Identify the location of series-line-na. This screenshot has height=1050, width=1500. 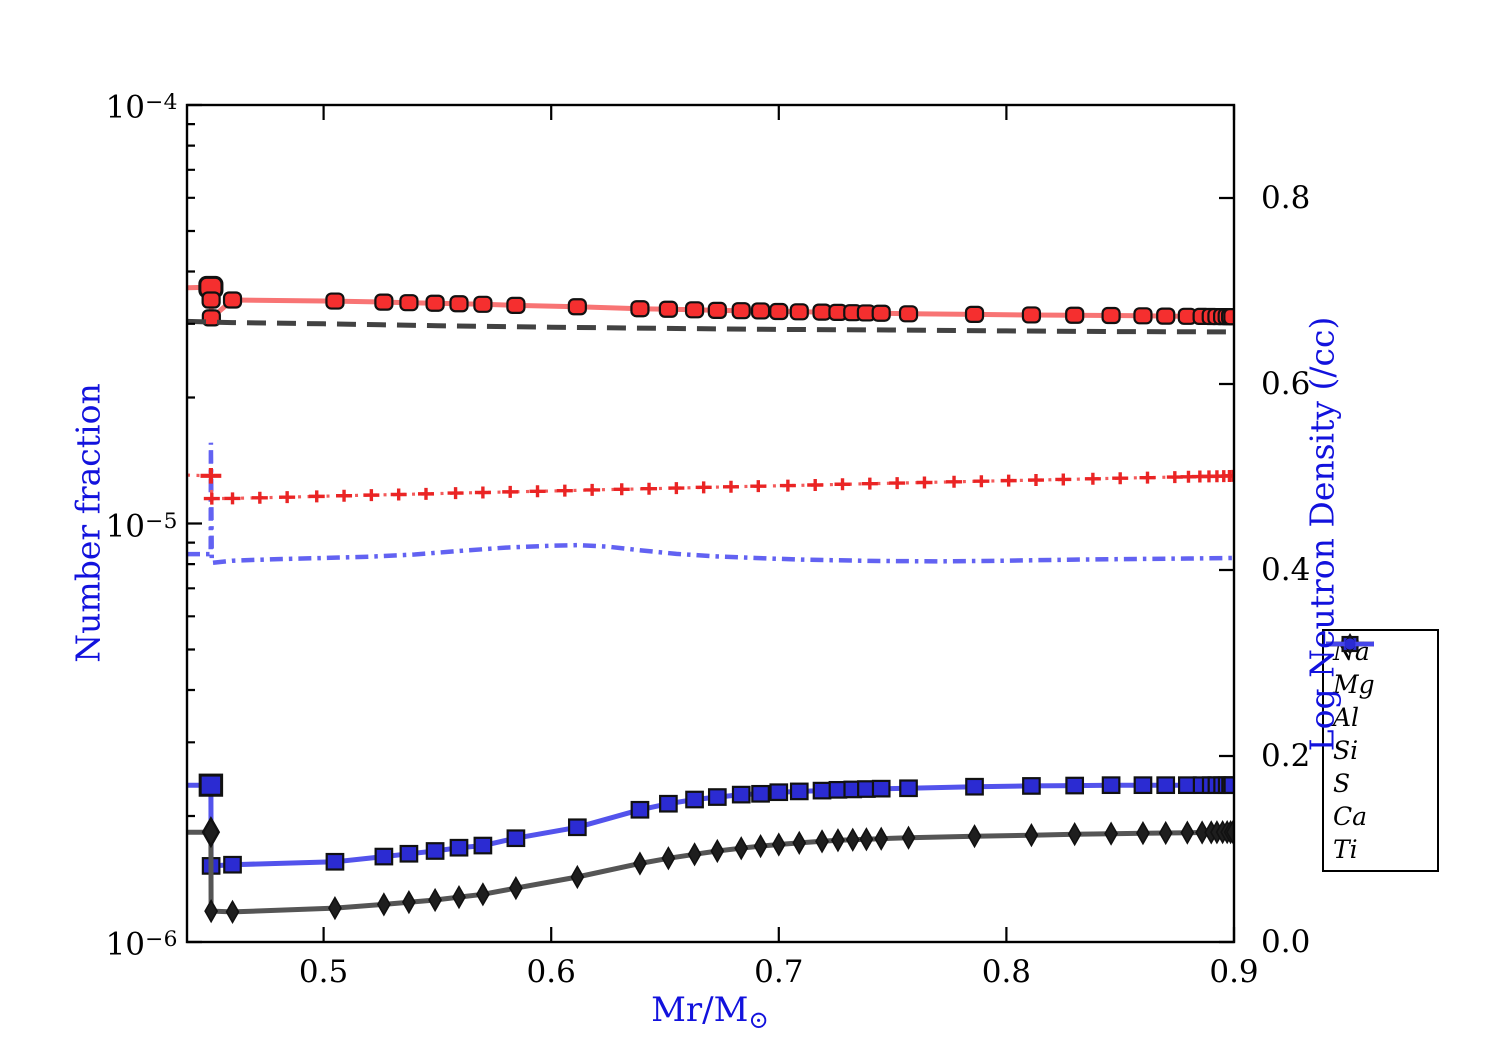
(710, 504).